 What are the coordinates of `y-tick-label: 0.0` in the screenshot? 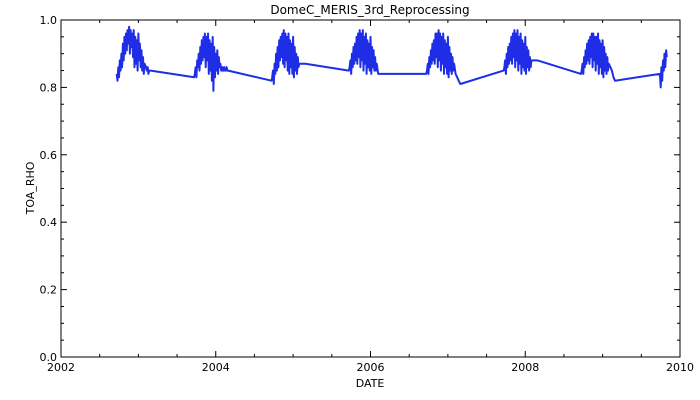 It's located at (49, 357).